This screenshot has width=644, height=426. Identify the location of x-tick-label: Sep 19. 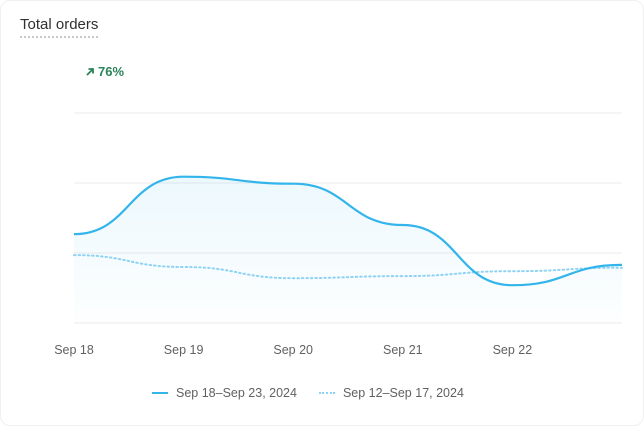
(184, 350).